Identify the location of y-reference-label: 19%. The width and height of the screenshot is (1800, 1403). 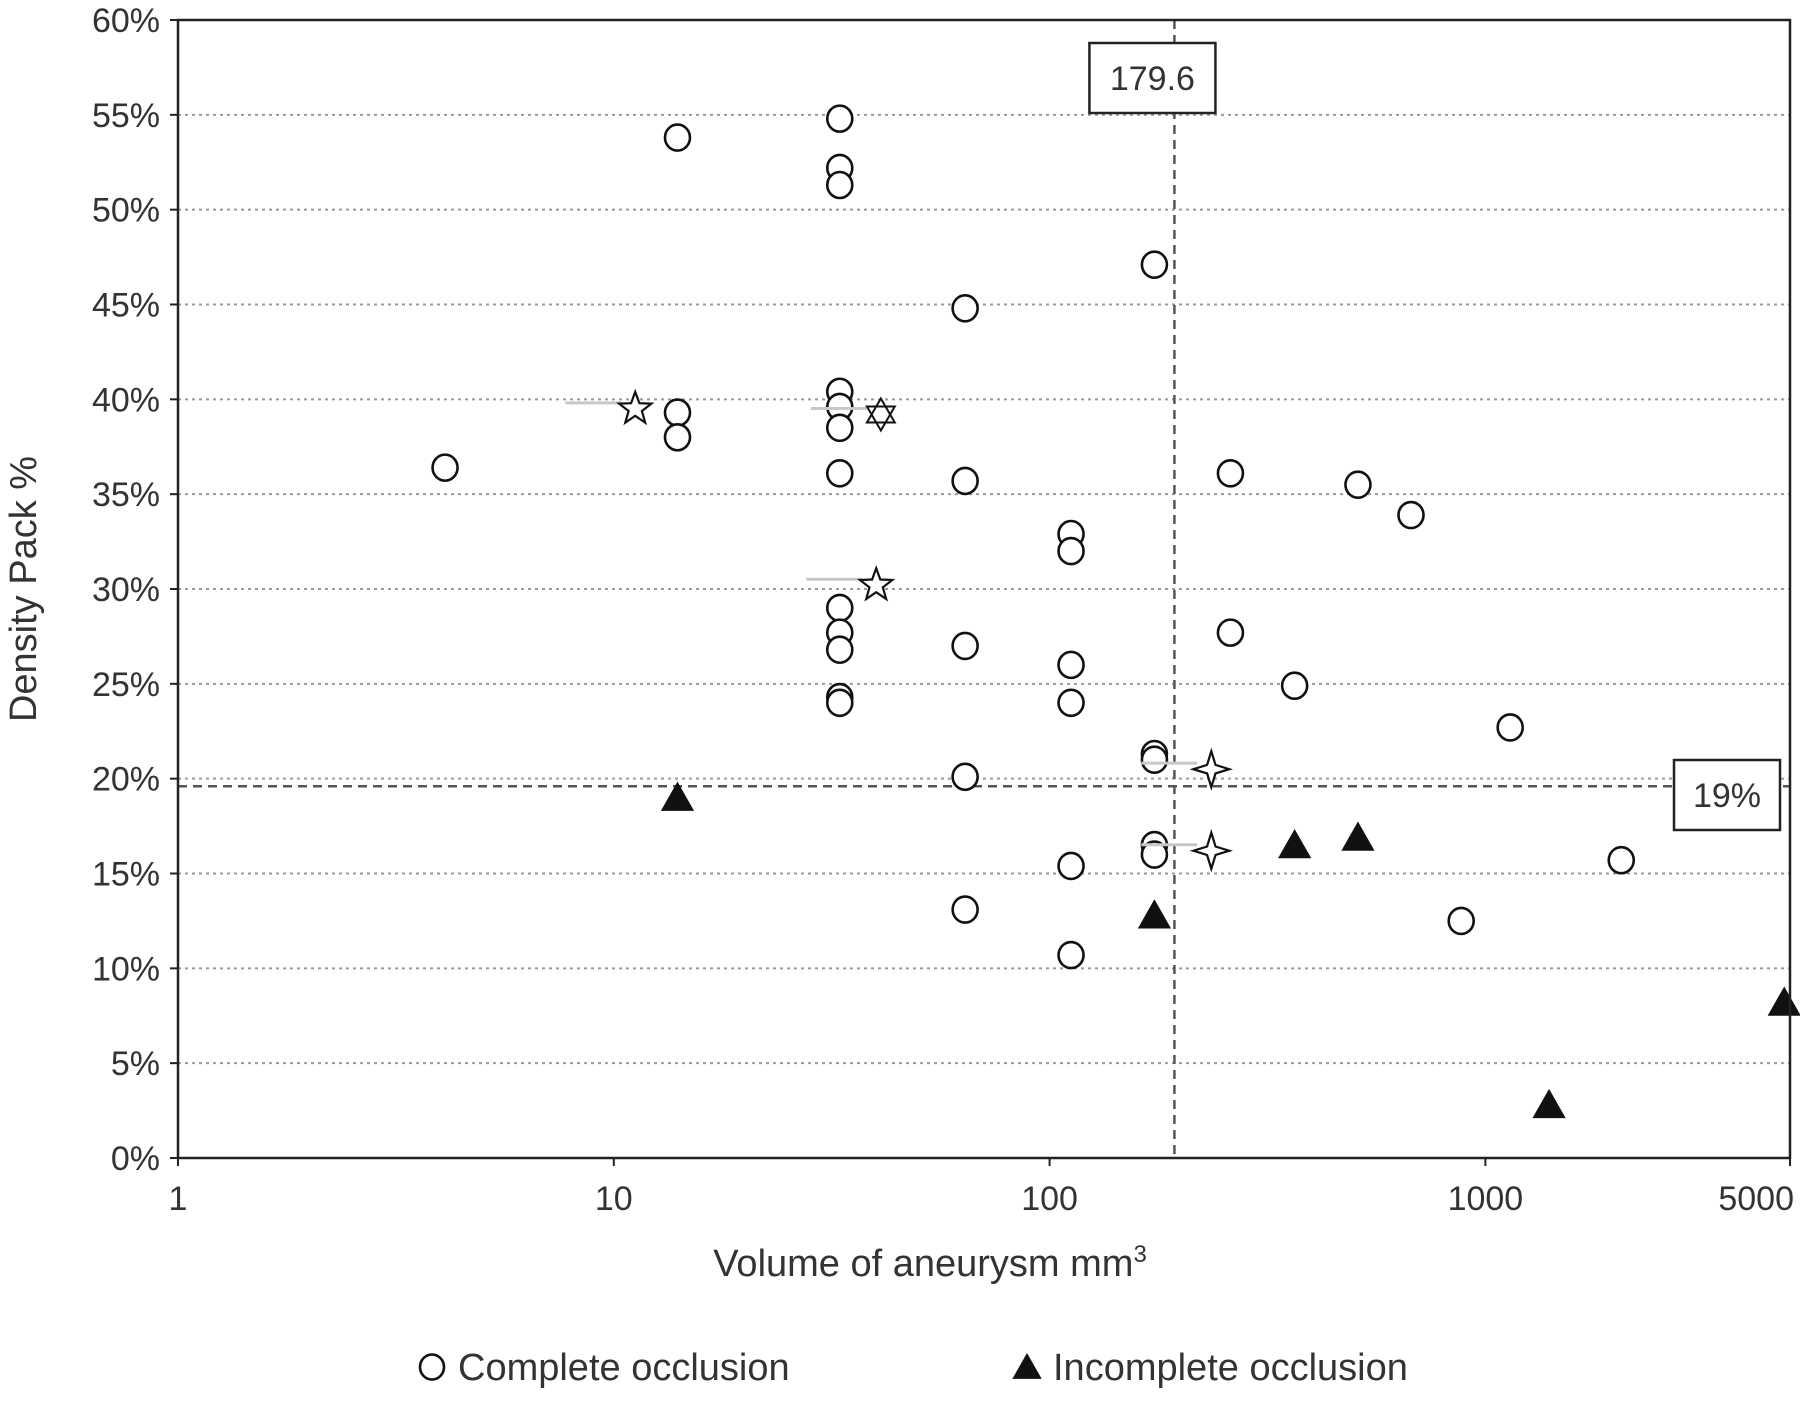
(1727, 796).